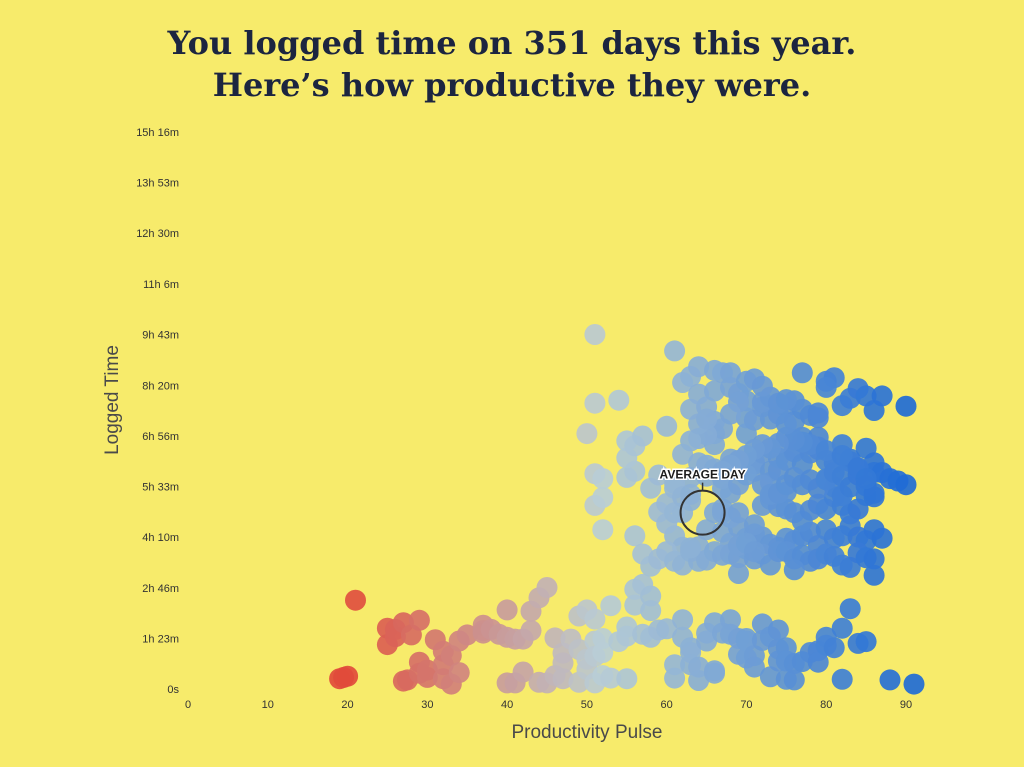 Image resolution: width=1024 pixels, height=767 pixels. What do you see at coordinates (667, 705) in the screenshot?
I see `x-tick-label: 60` at bounding box center [667, 705].